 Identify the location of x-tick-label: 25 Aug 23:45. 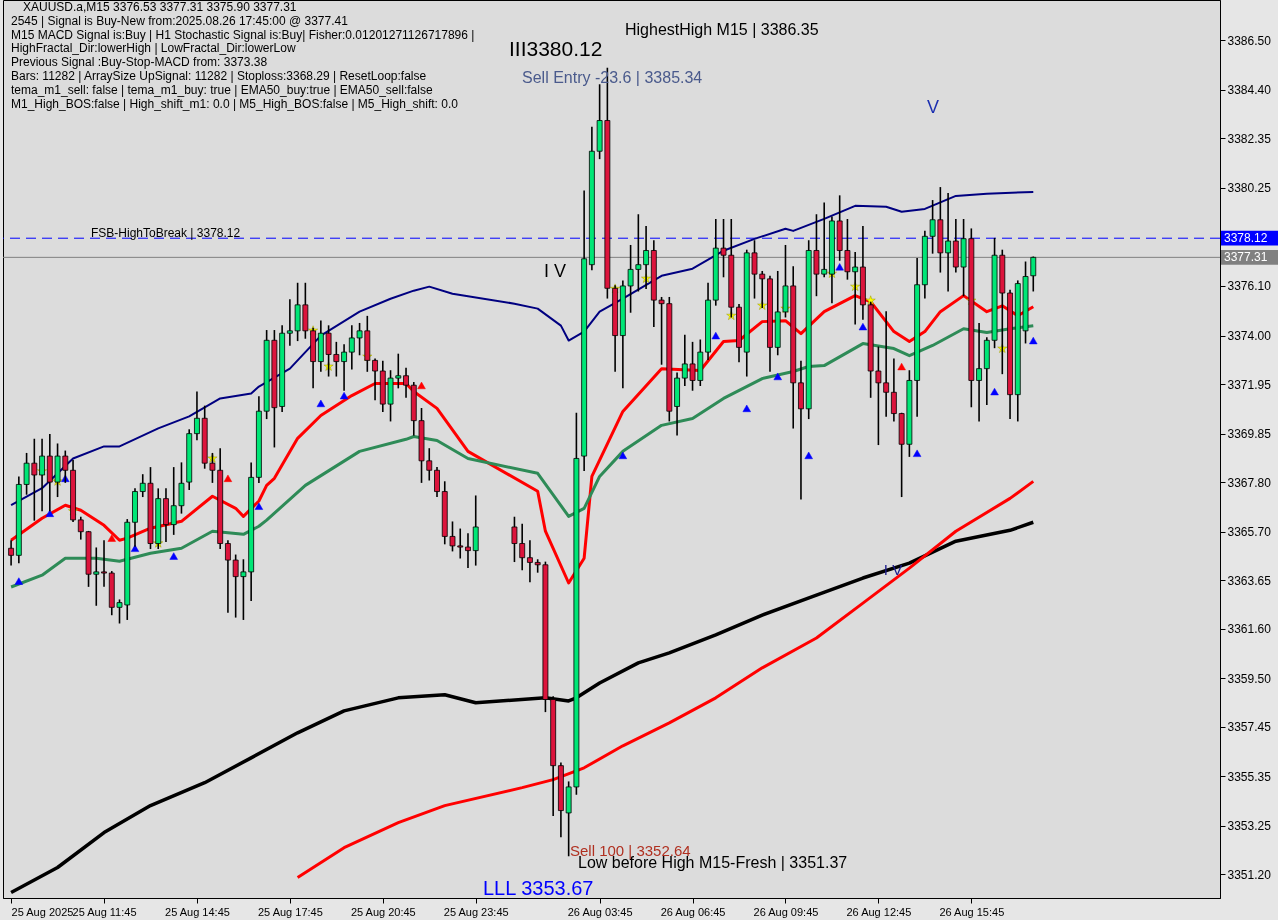
(476, 911).